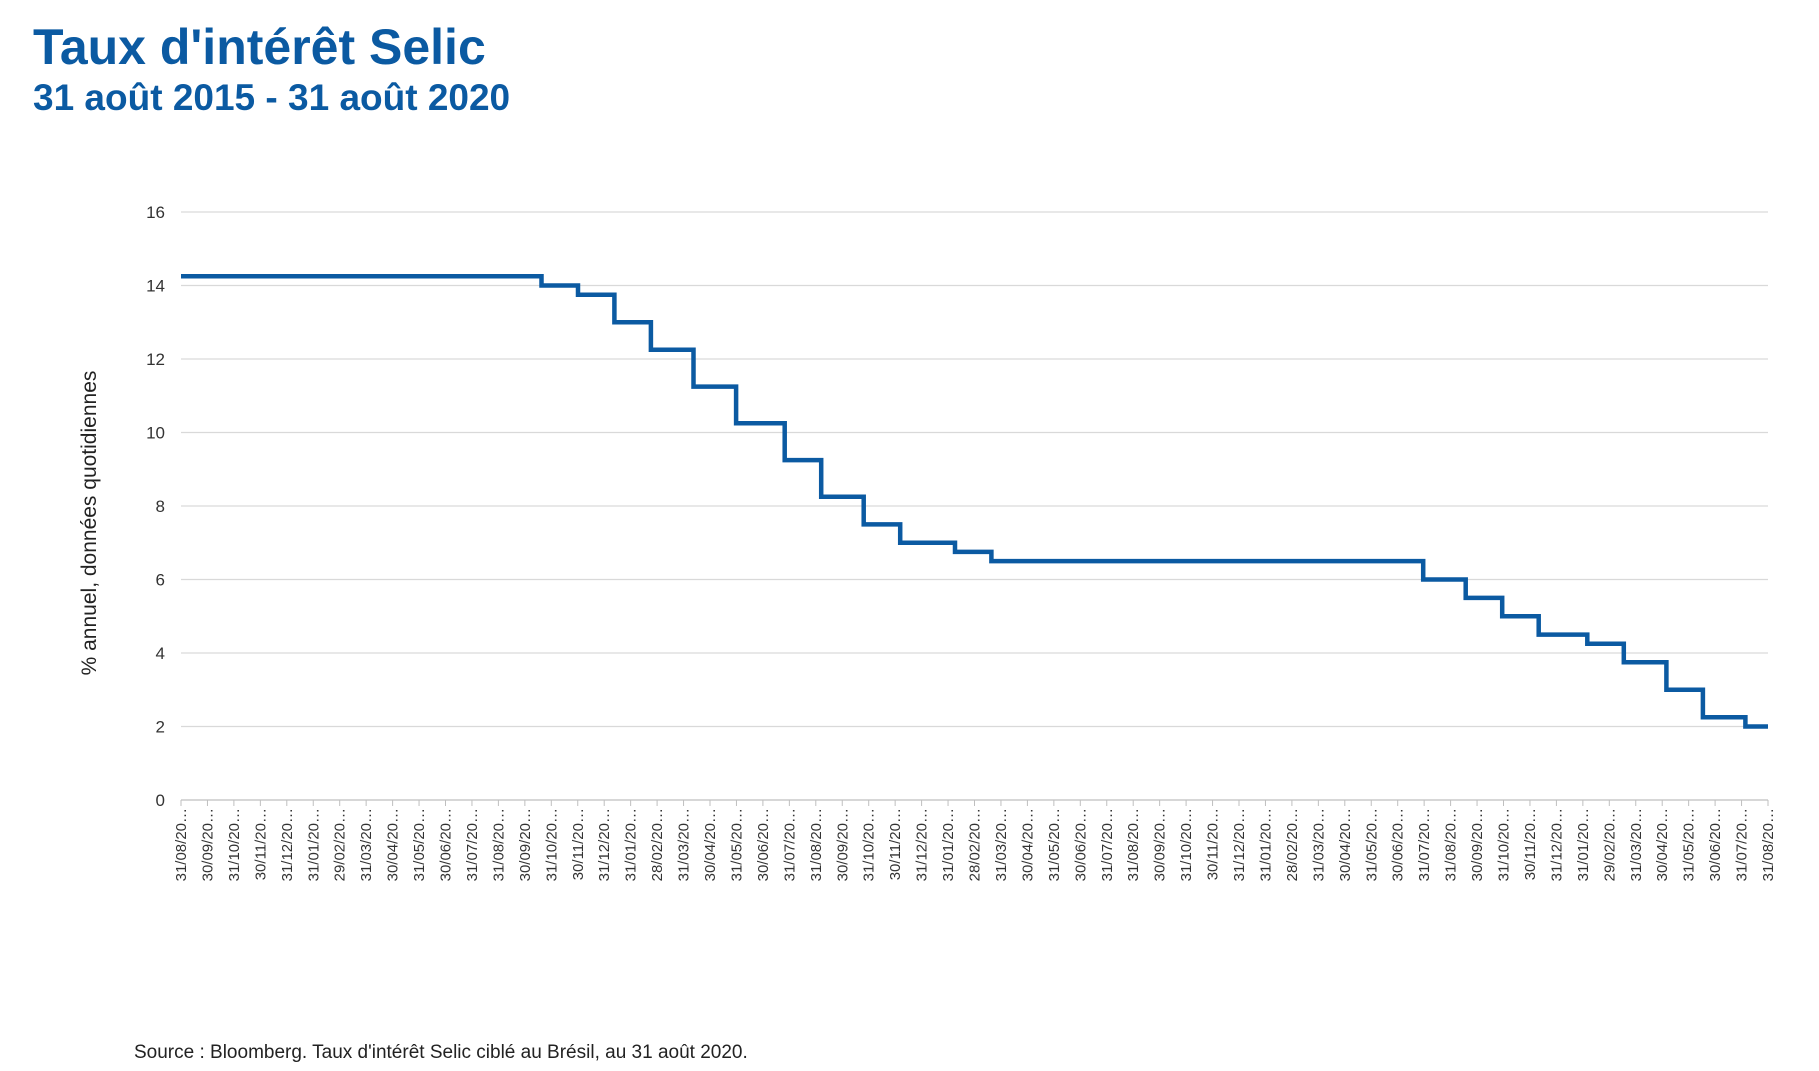  What do you see at coordinates (155, 212) in the screenshot?
I see `y-tick-label: 16` at bounding box center [155, 212].